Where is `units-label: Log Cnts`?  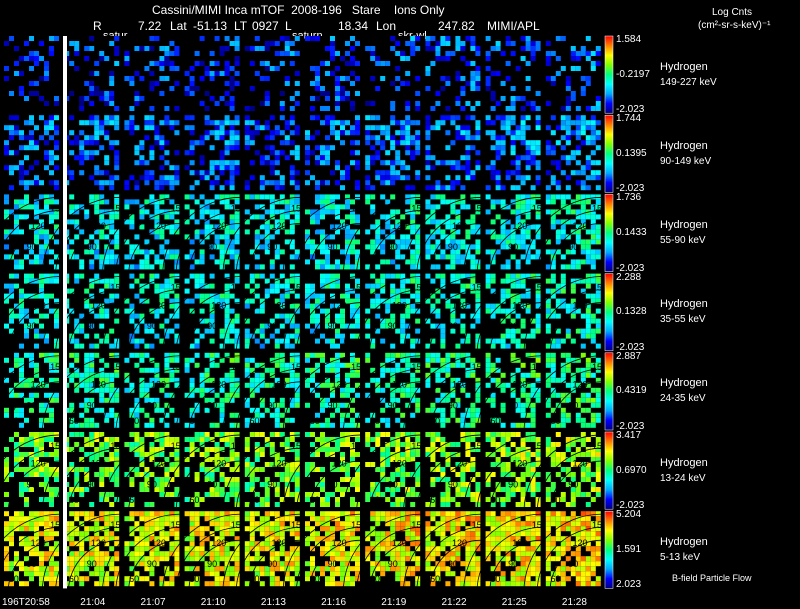
units-label: Log Cnts is located at coordinates (732, 12).